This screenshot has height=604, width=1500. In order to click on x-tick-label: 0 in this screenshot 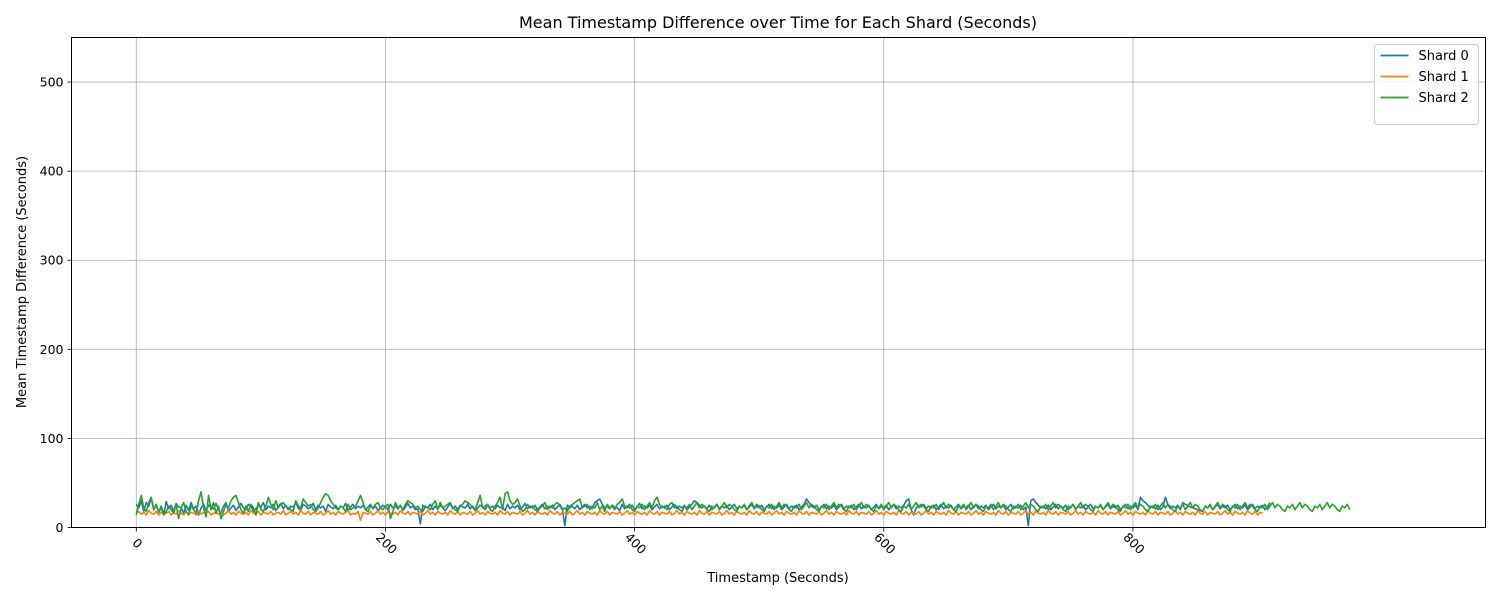, I will do `click(137, 543)`.